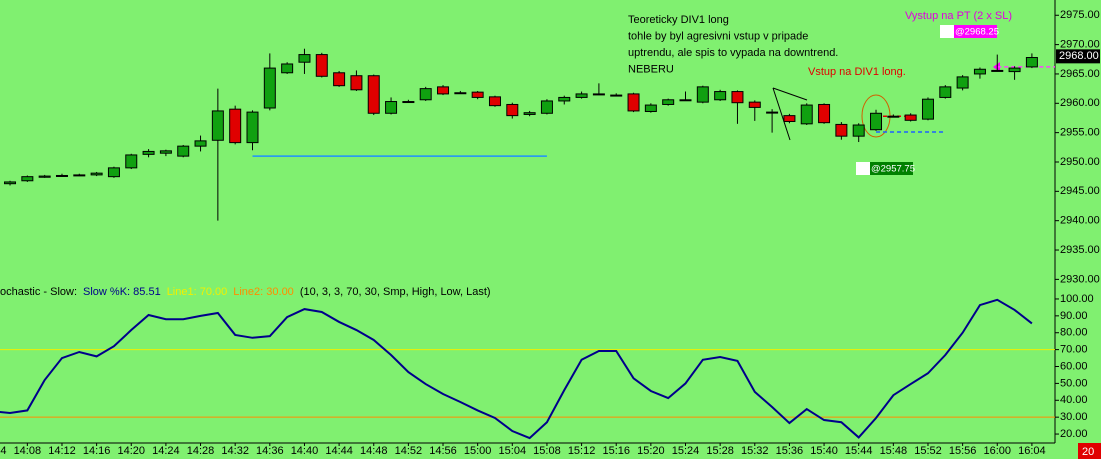  Describe the element at coordinates (166, 451) in the screenshot. I see `x-tick-label: 14:24` at that location.